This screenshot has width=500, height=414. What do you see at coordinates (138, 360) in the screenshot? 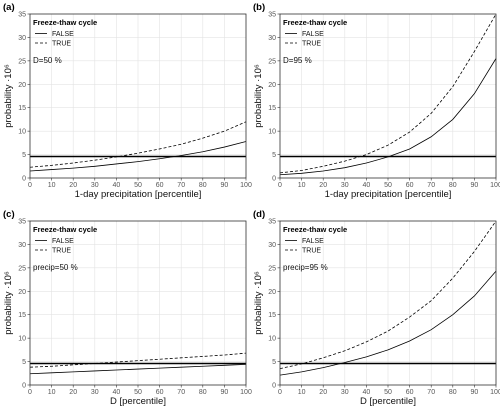
I see `series-line-true` at bounding box center [138, 360].